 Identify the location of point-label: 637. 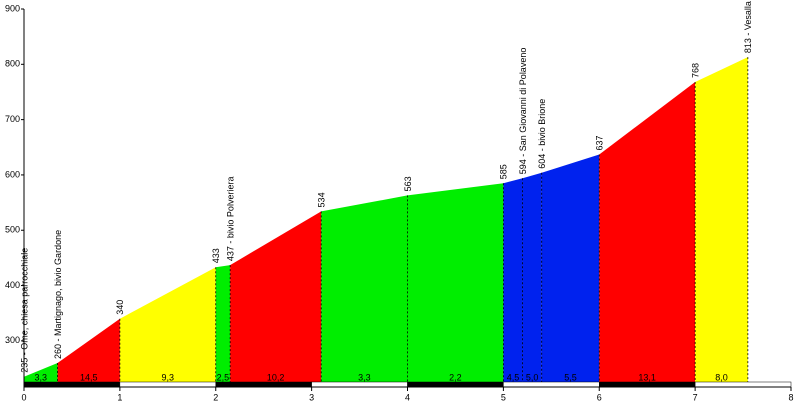
(600, 142).